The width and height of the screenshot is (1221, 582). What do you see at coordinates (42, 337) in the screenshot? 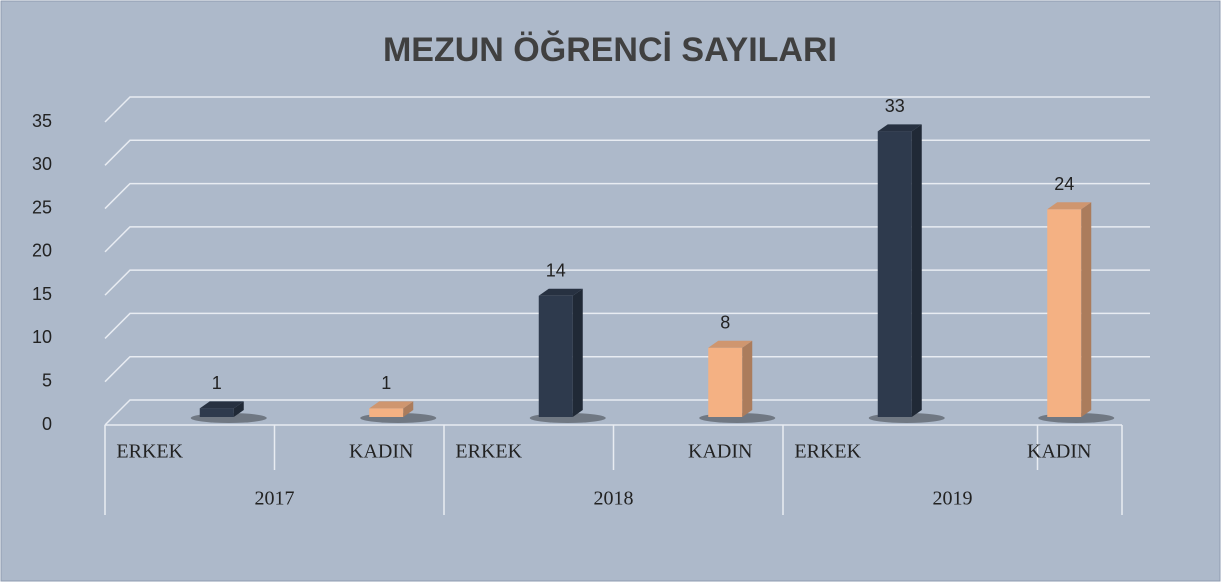
I see `y-tick-label: 10` at bounding box center [42, 337].